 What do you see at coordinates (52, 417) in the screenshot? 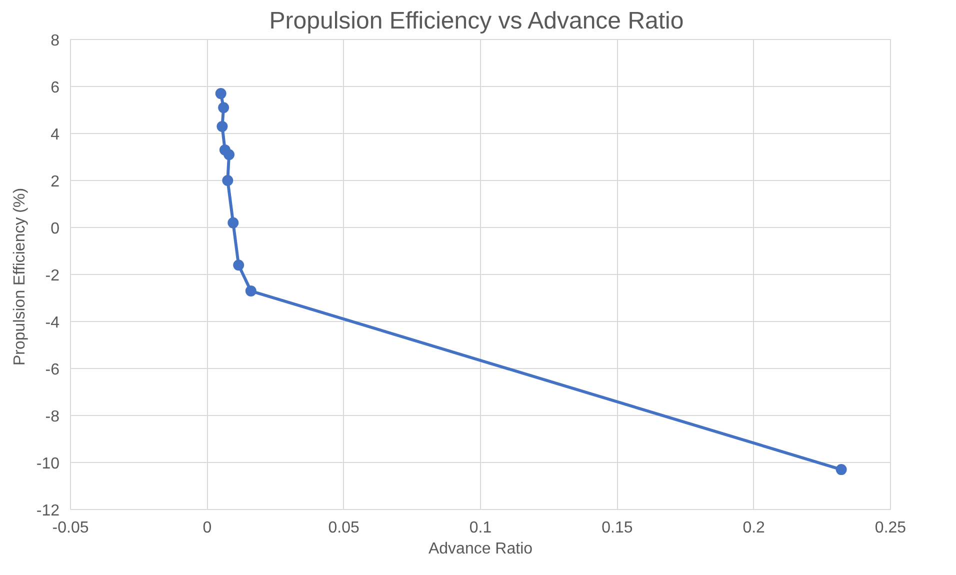
I see `y-tick-label: -8` at bounding box center [52, 417].